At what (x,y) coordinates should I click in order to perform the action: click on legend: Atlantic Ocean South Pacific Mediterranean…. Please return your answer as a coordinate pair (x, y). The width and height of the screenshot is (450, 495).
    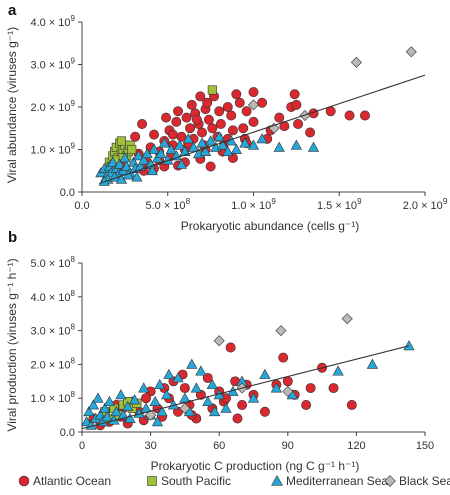
    Looking at the image, I should click on (234, 481).